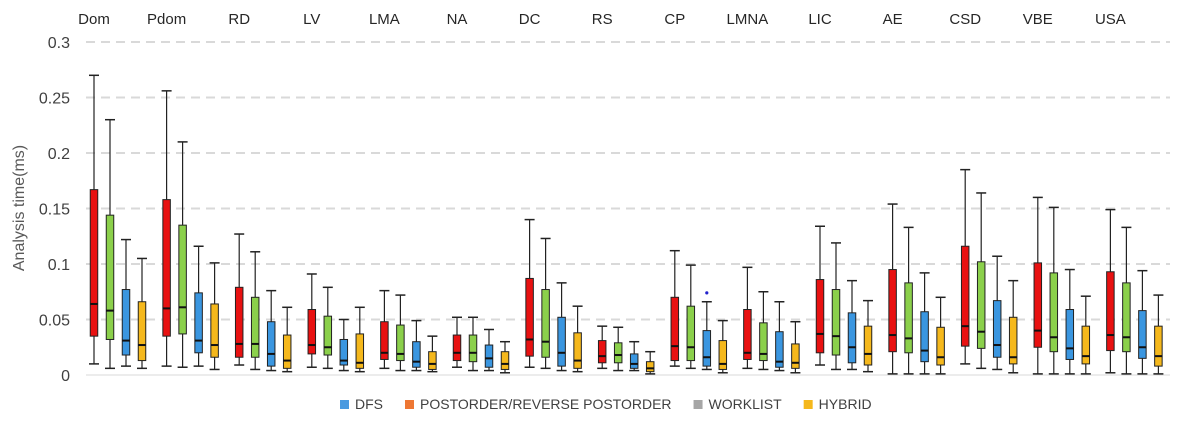 This screenshot has height=427, width=1191. I want to click on category-label: VBE, so click(1038, 19).